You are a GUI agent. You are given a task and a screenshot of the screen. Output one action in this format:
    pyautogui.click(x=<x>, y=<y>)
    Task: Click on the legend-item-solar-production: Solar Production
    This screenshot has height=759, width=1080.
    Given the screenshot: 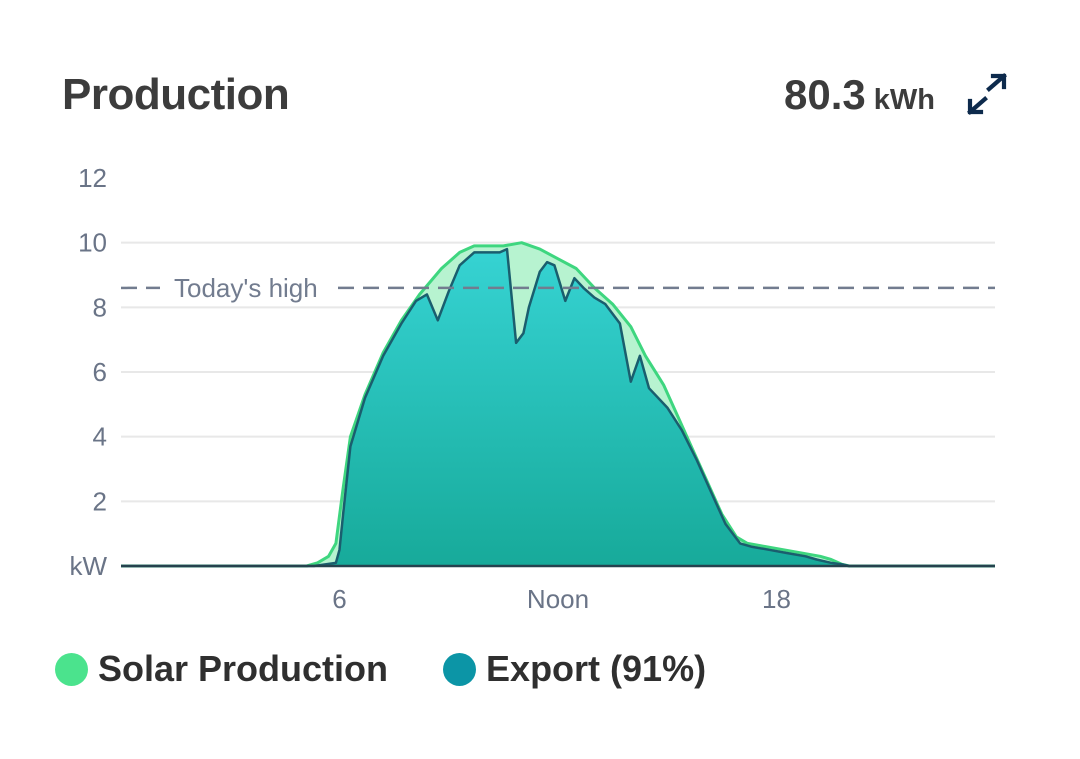 What is the action you would take?
    pyautogui.click(x=221, y=669)
    